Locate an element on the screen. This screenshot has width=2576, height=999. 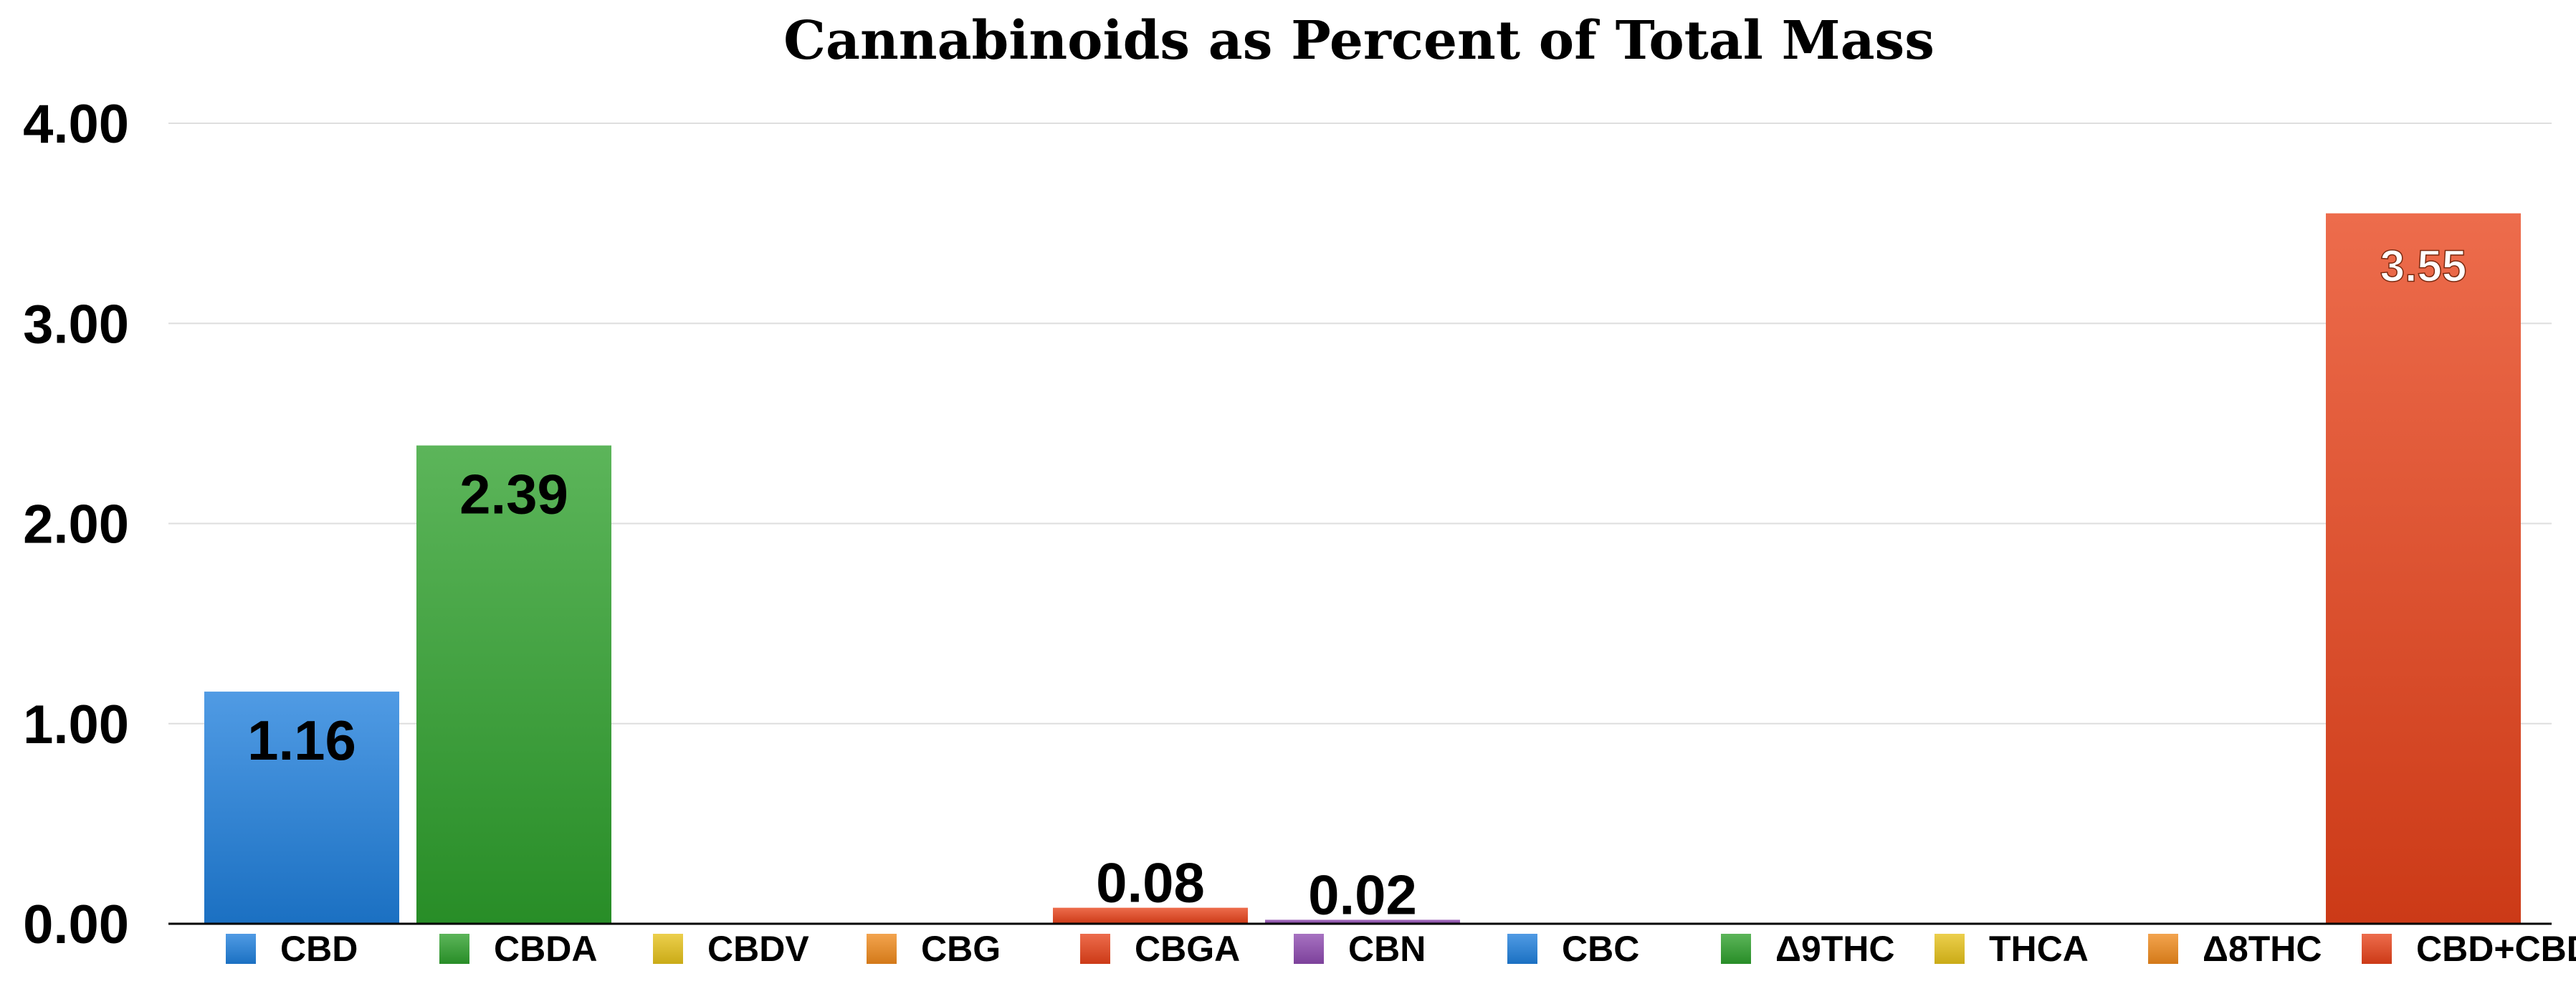
data-label-4: 0.08 is located at coordinates (1150, 882).